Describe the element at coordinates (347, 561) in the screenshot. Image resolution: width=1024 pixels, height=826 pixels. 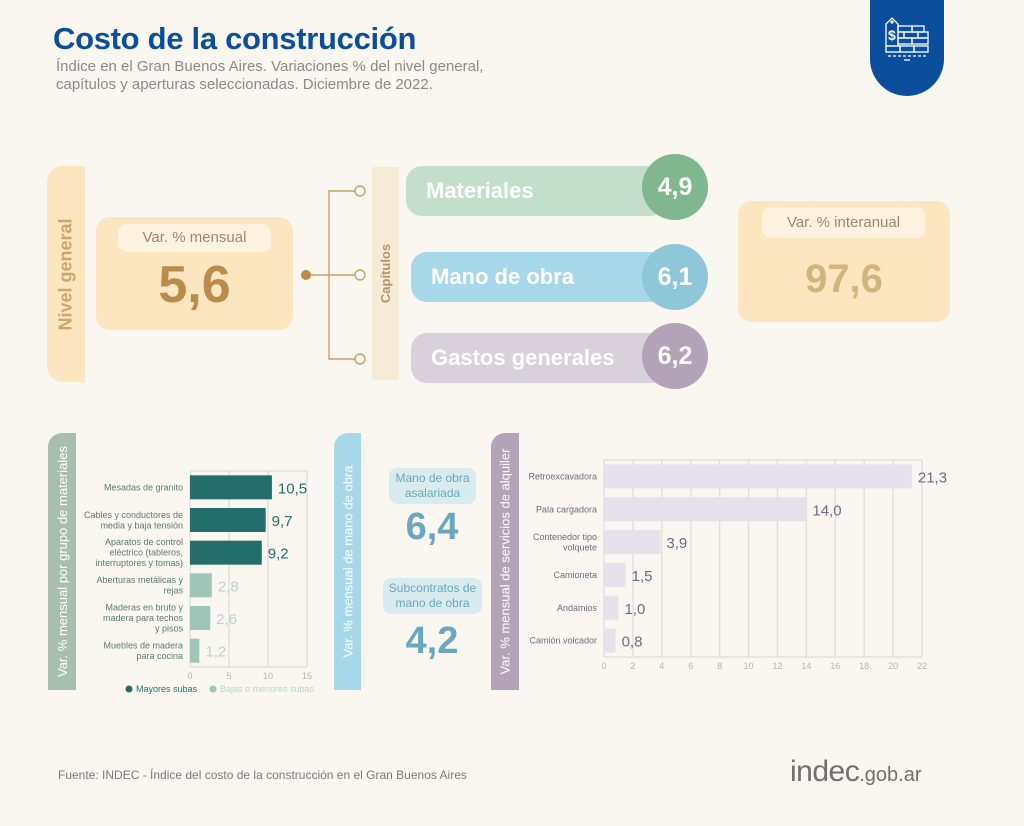
I see `mano-de-obra-tab: Var. % mensual de mano de obra` at that location.